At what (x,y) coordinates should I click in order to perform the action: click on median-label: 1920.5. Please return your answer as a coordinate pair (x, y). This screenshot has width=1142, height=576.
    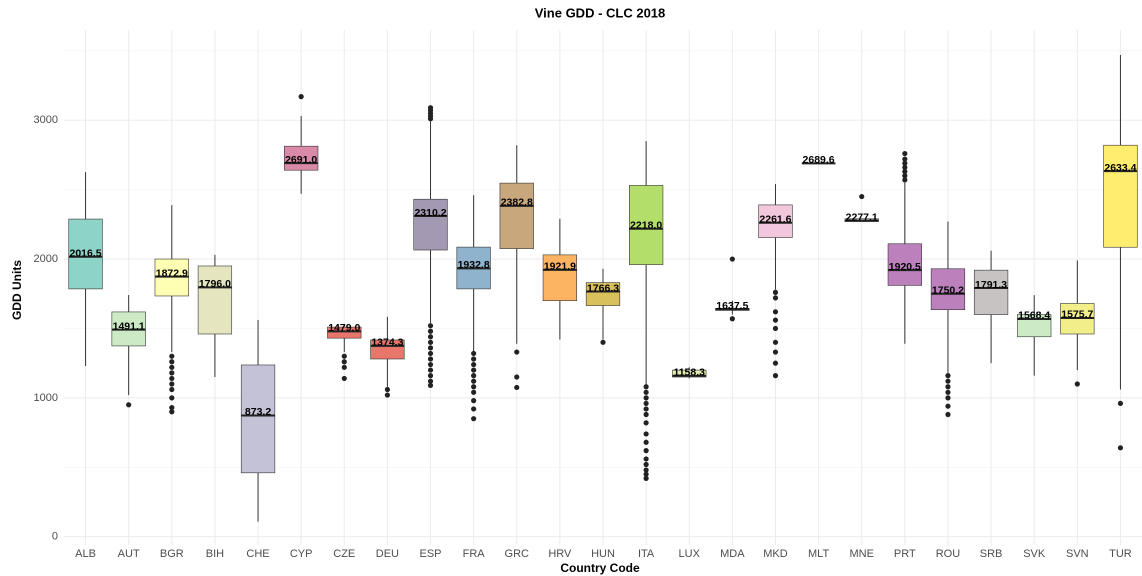
    Looking at the image, I should click on (905, 267).